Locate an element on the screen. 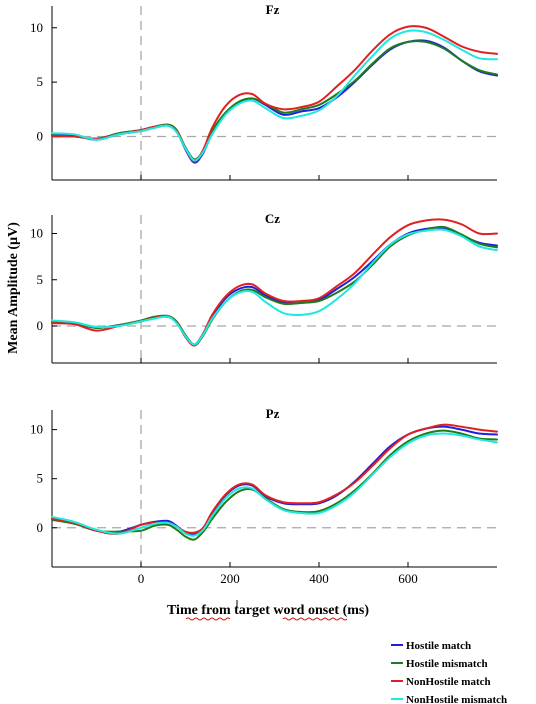 This screenshot has width=536, height=704. x-axis-title: Time from target word onset (ms) is located at coordinates (268, 610).